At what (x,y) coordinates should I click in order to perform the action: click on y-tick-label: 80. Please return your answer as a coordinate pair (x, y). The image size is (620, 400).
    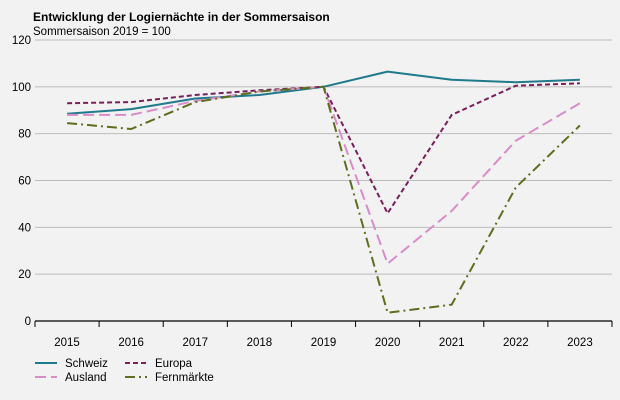
    Looking at the image, I should click on (24, 135).